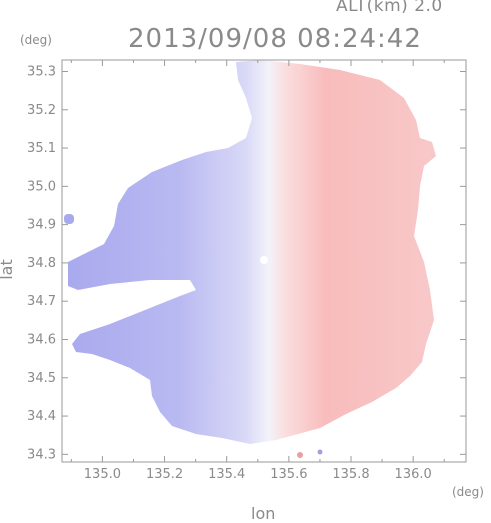 The width and height of the screenshot is (491, 523). I want to click on x-tick-label: 135.6, so click(288, 474).